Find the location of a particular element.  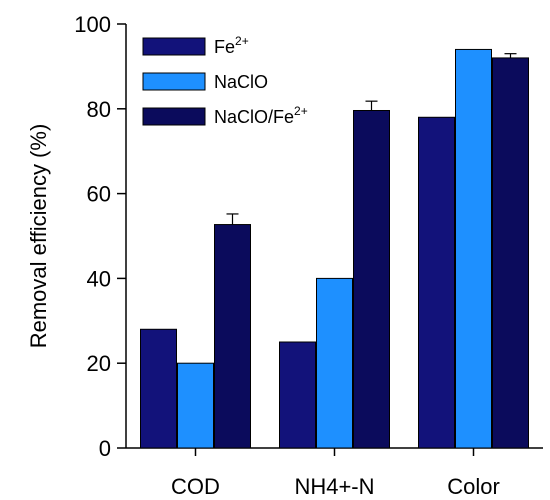

y-tick-label: 60 is located at coordinates (99, 194).